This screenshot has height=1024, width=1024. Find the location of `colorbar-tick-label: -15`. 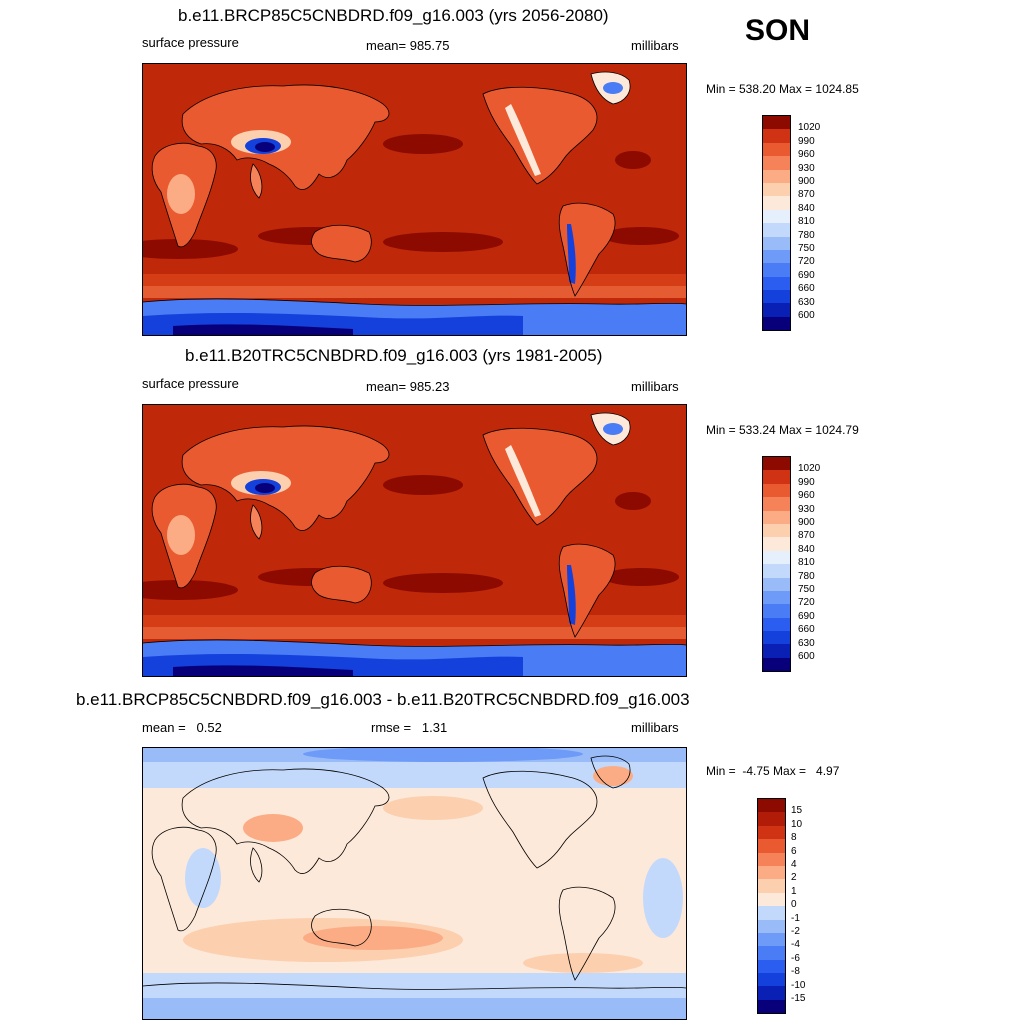

colorbar-tick-label: -15 is located at coordinates (798, 998).